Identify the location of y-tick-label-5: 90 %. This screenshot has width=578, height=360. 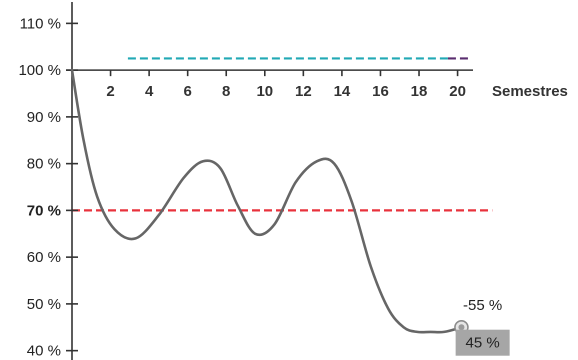
(44, 117).